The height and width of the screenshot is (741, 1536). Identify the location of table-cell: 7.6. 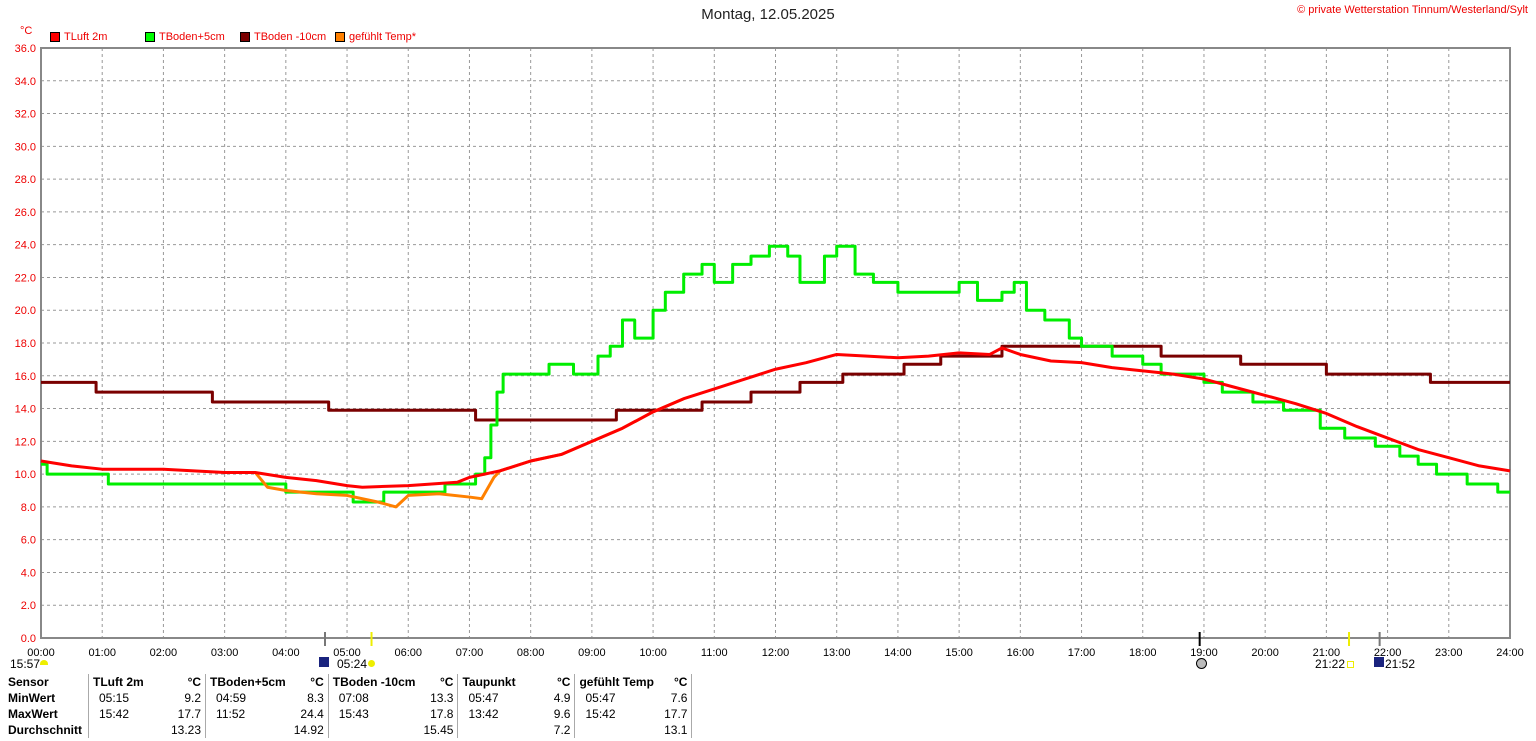
(675, 698).